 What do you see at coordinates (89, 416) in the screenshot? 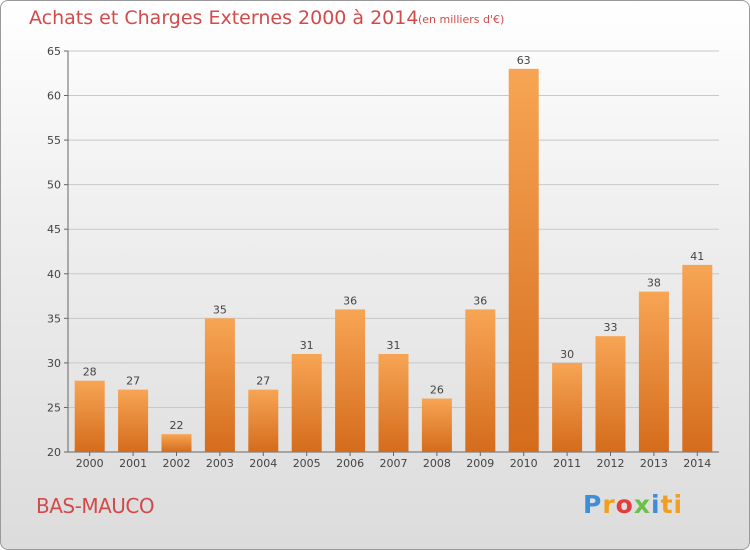
I see `bar-2000` at bounding box center [89, 416].